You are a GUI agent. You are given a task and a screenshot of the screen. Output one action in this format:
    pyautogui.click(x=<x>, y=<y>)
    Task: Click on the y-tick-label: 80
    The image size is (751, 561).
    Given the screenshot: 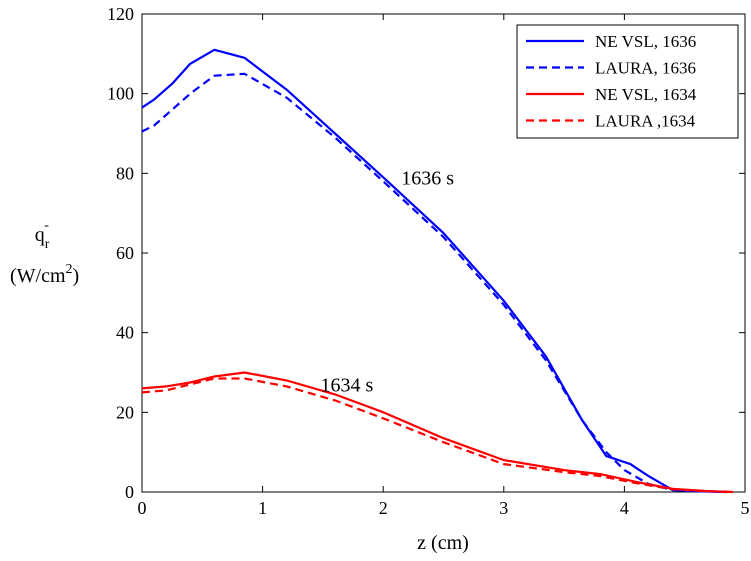 What is the action you would take?
    pyautogui.click(x=125, y=173)
    